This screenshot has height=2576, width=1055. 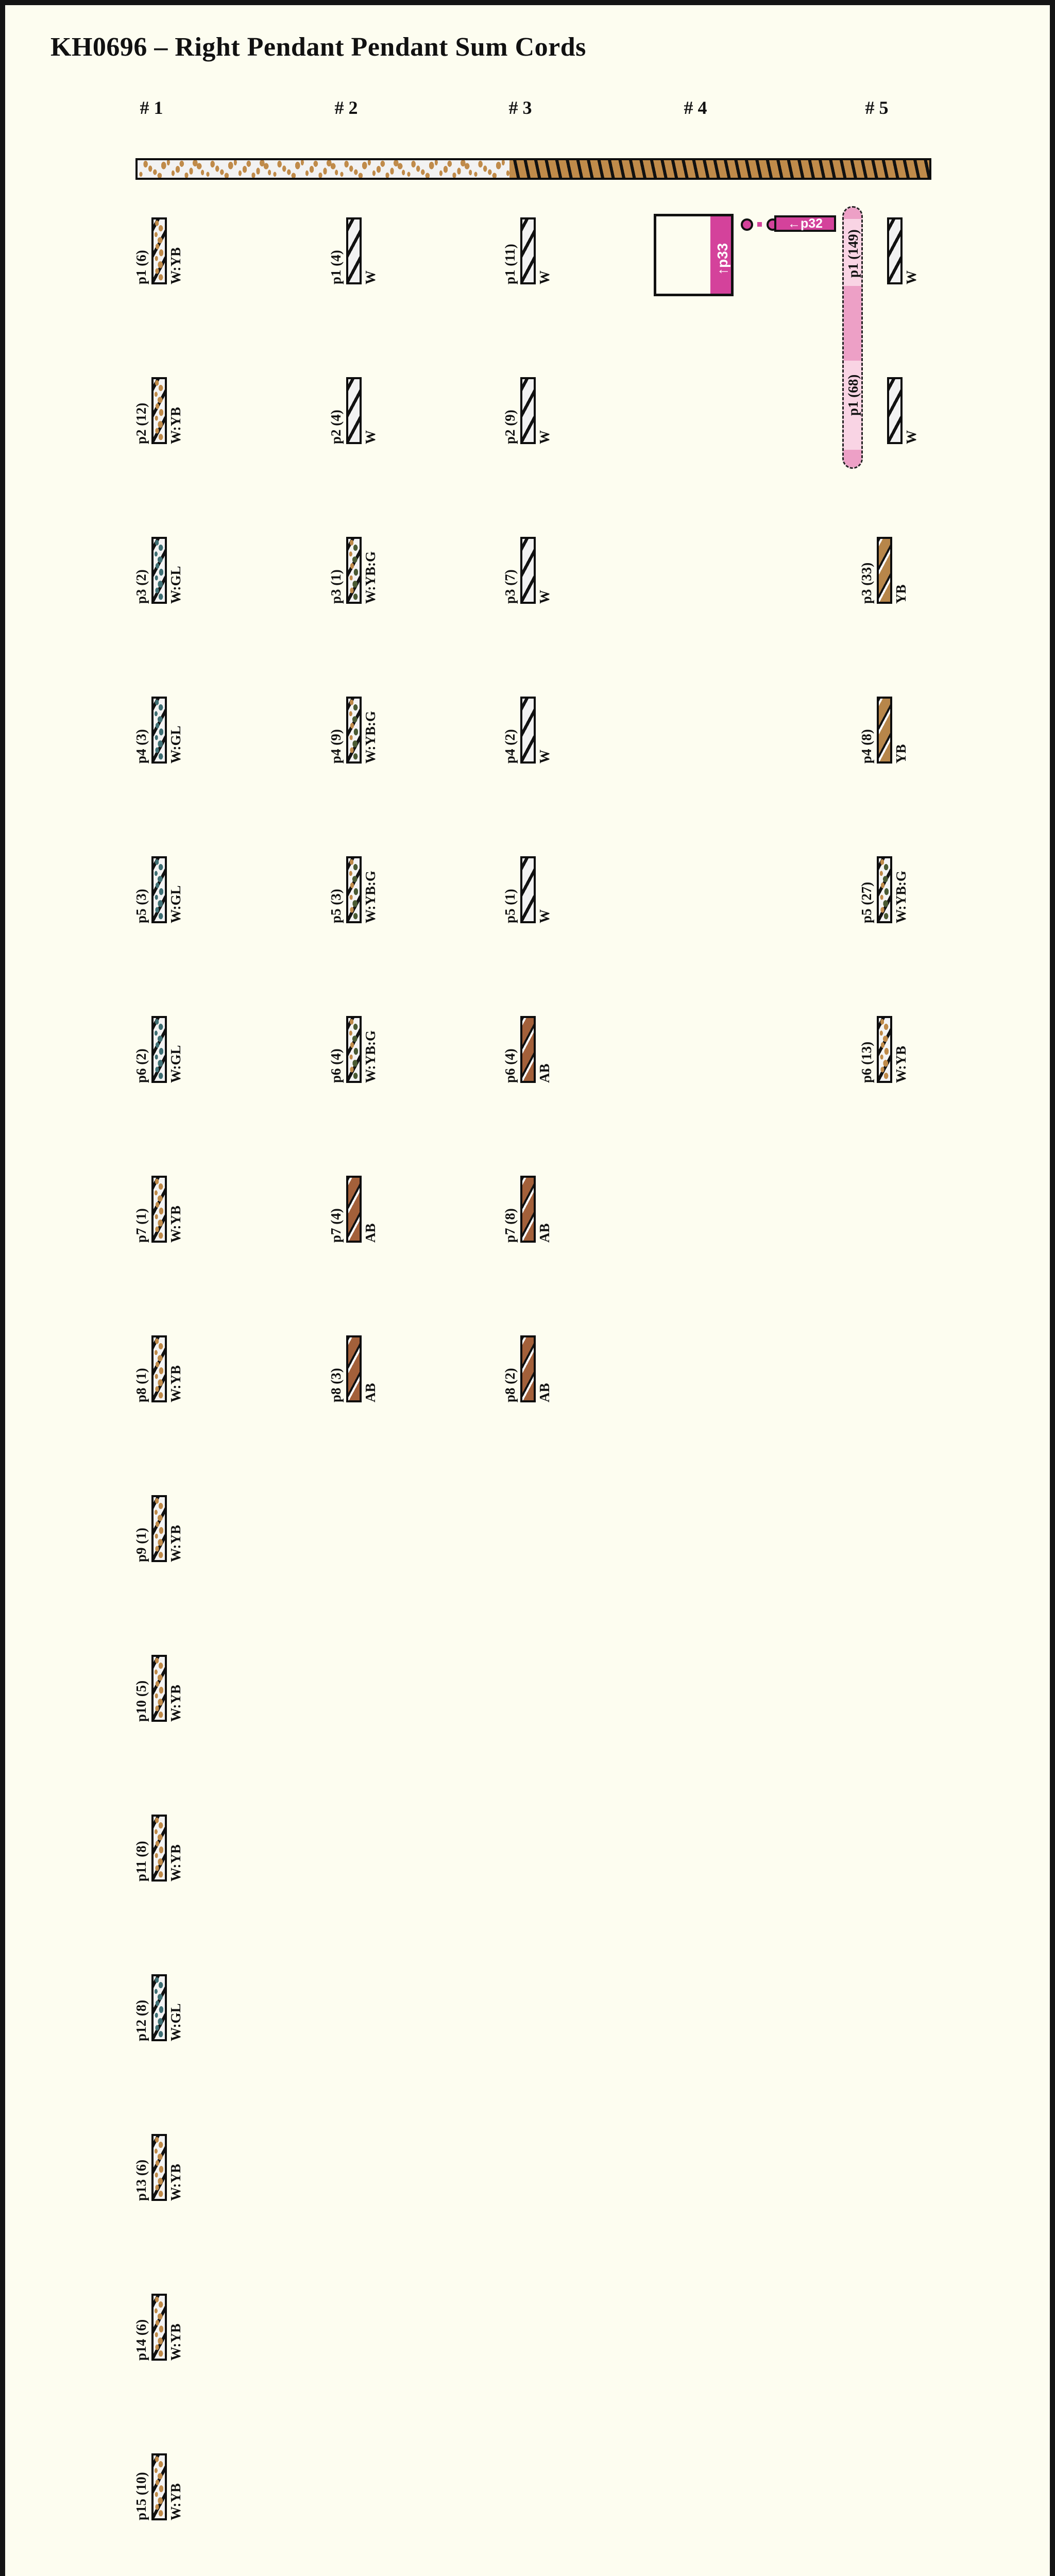 I want to click on cord-id-label: p4 (2), so click(x=510, y=747).